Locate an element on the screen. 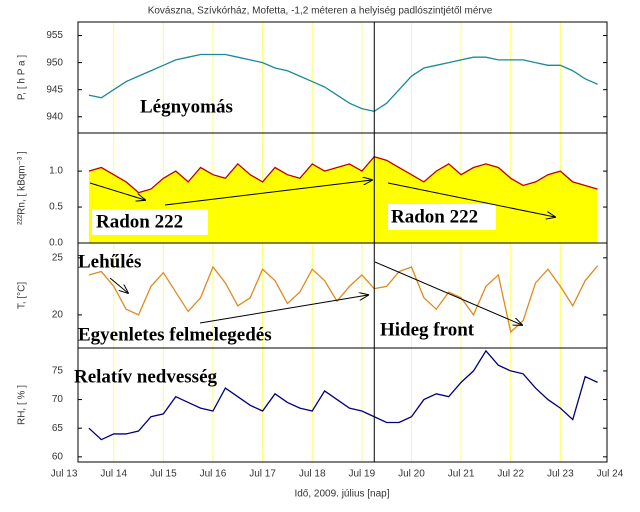  y-tick-label: 950 is located at coordinates (54, 62).